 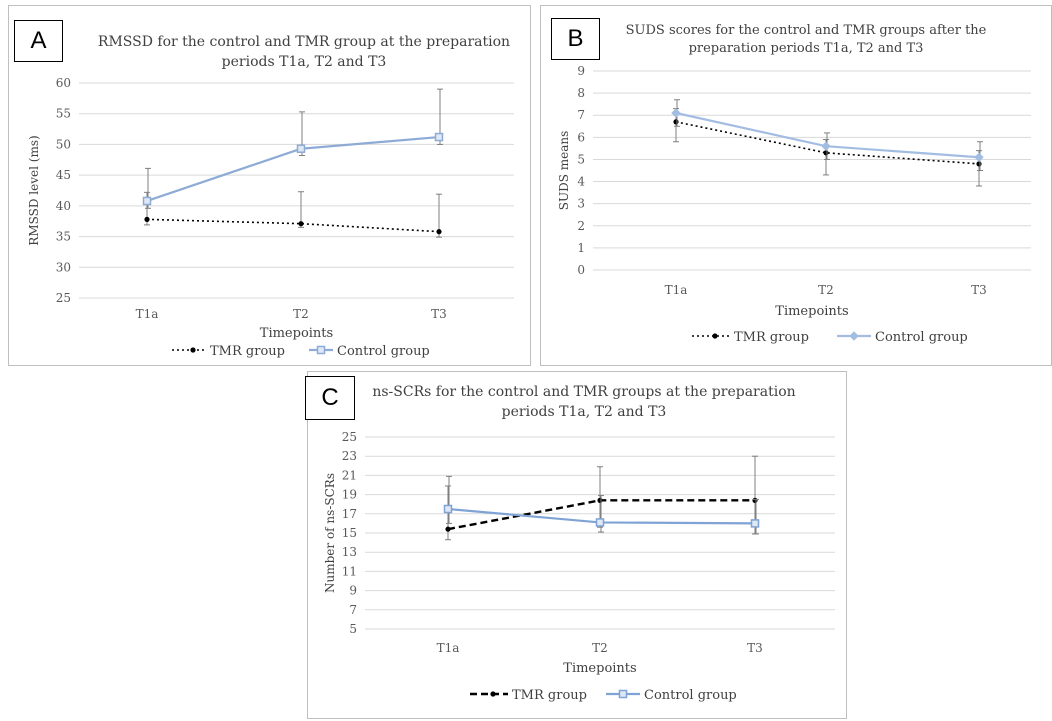 What do you see at coordinates (349, 514) in the screenshot?
I see `y-tick-label: 17` at bounding box center [349, 514].